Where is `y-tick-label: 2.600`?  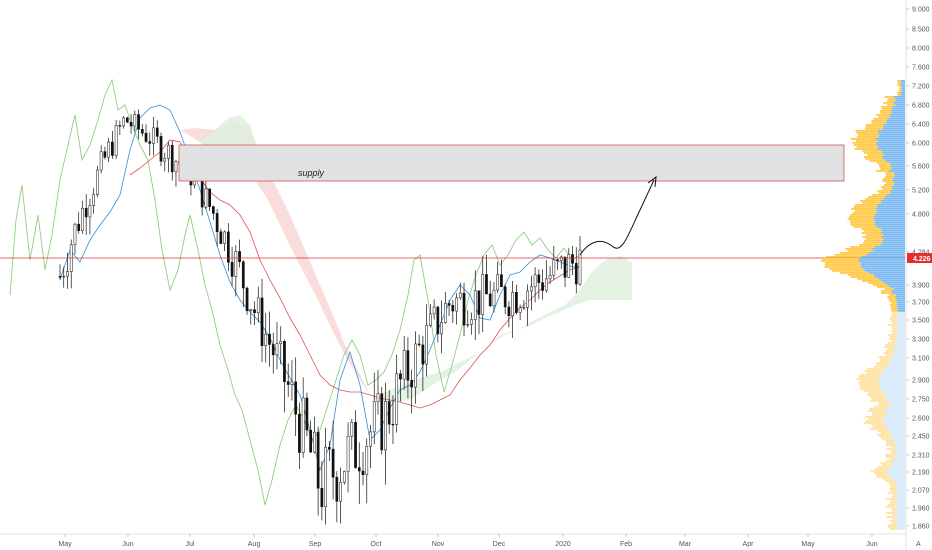
y-tick-label: 2.600 is located at coordinates (921, 419).